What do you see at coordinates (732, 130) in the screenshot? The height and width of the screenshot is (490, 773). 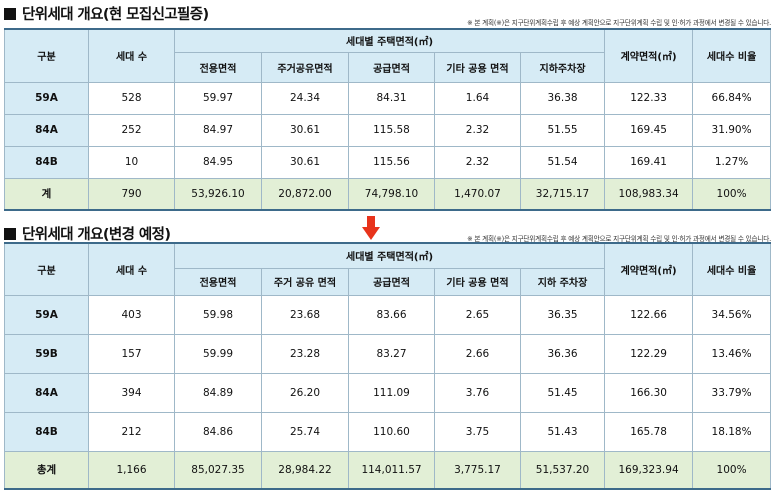 I see `cell-ratio: 31.90%` at bounding box center [732, 130].